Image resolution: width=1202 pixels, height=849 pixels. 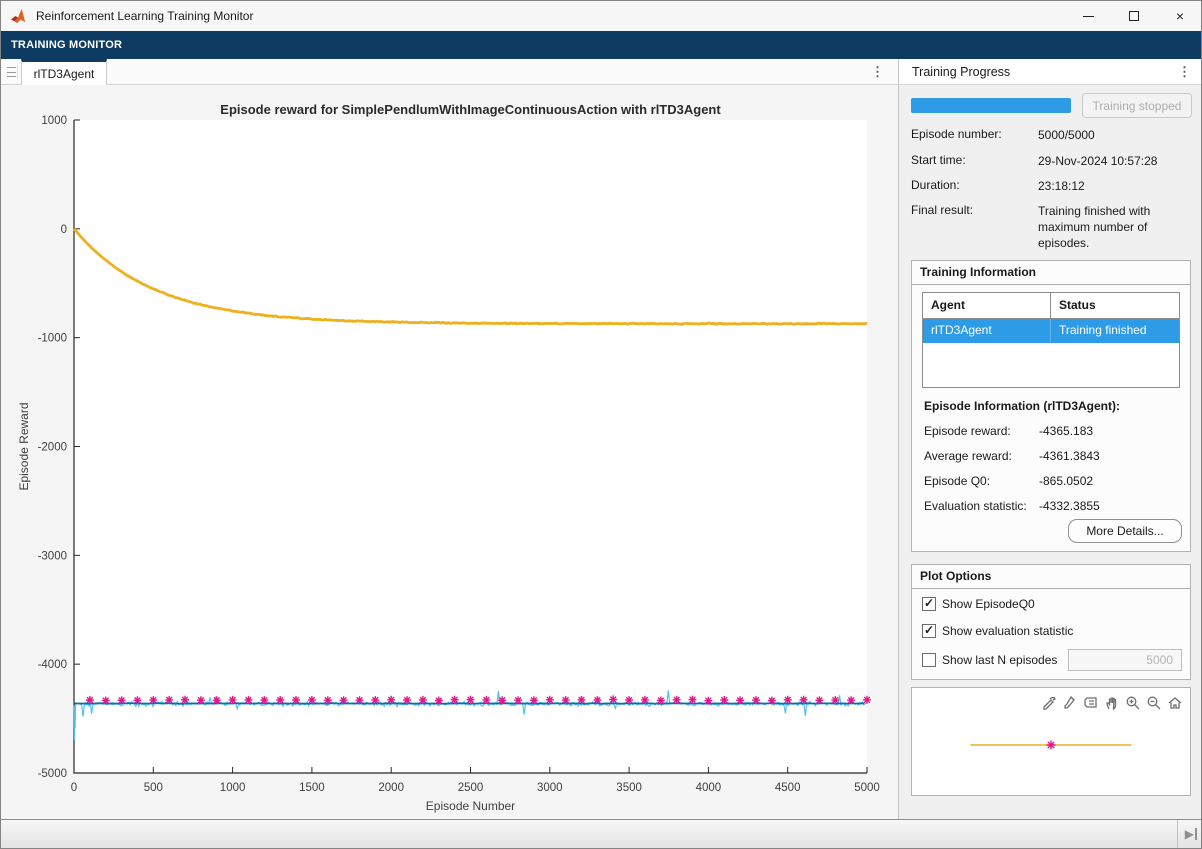 I want to click on export-plot-icon, so click(x=1048, y=702).